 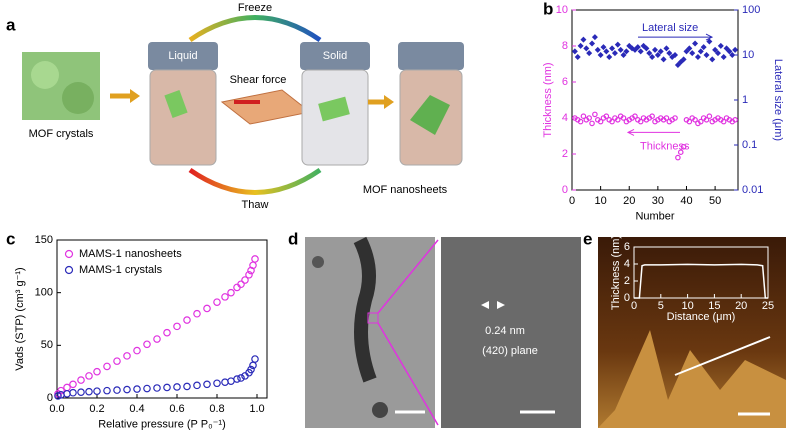 I want to click on y2-axis-label: Lateral size (μm), so click(x=778, y=100).